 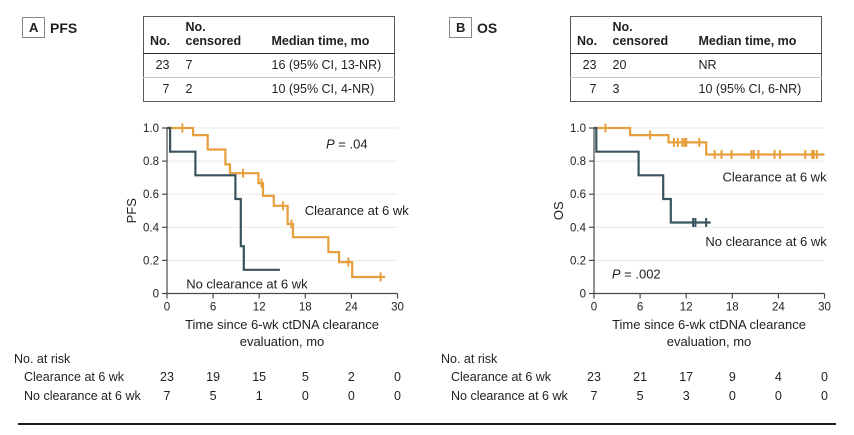 I want to click on y-axis-title: PFS, so click(x=131, y=211).